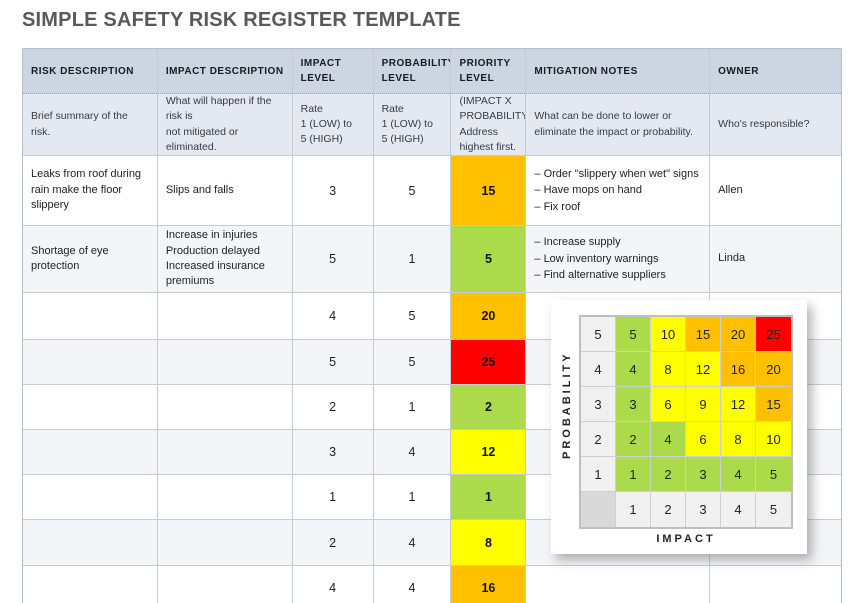 The width and height of the screenshot is (849, 603). I want to click on matrix-row: 2 2 4 6 8 10, so click(686, 439).